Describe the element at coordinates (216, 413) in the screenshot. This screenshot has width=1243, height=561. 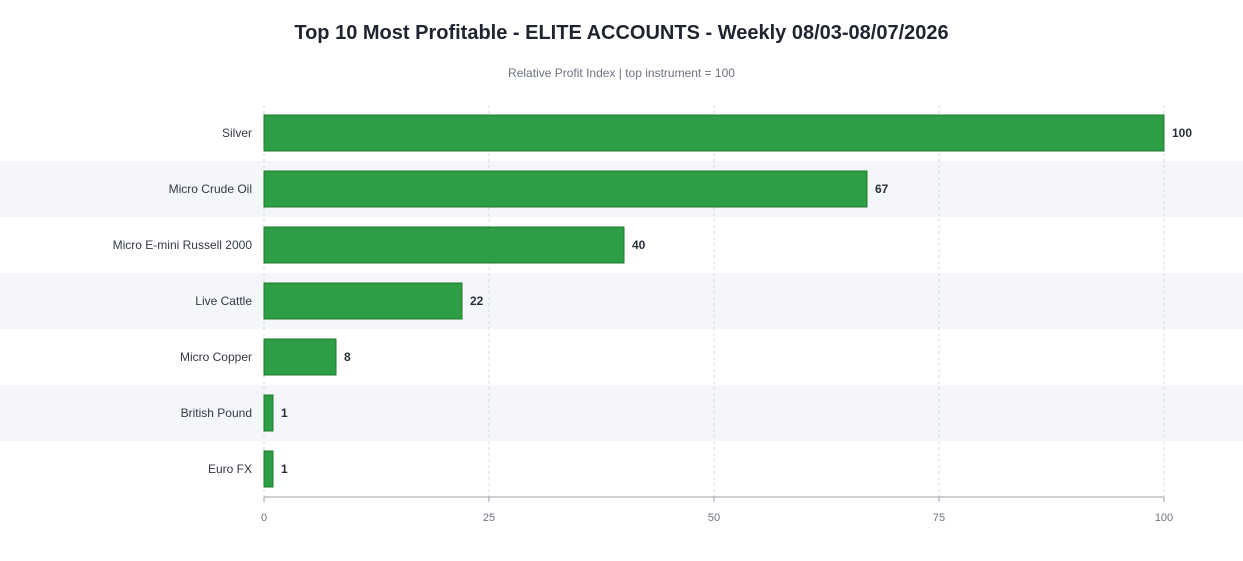
I see `category-label: British Pound` at that location.